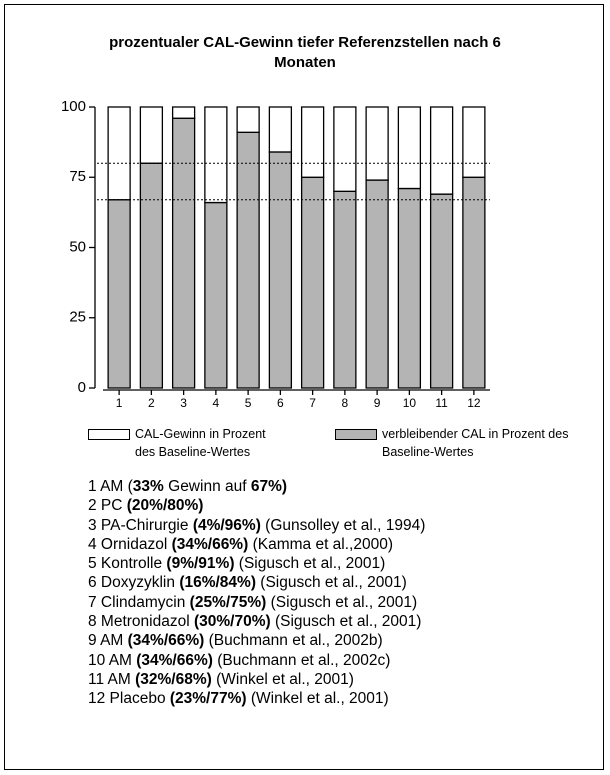 The height and width of the screenshot is (775, 610). Describe the element at coordinates (183, 403) in the screenshot. I see `x-tick-label: 3` at that location.